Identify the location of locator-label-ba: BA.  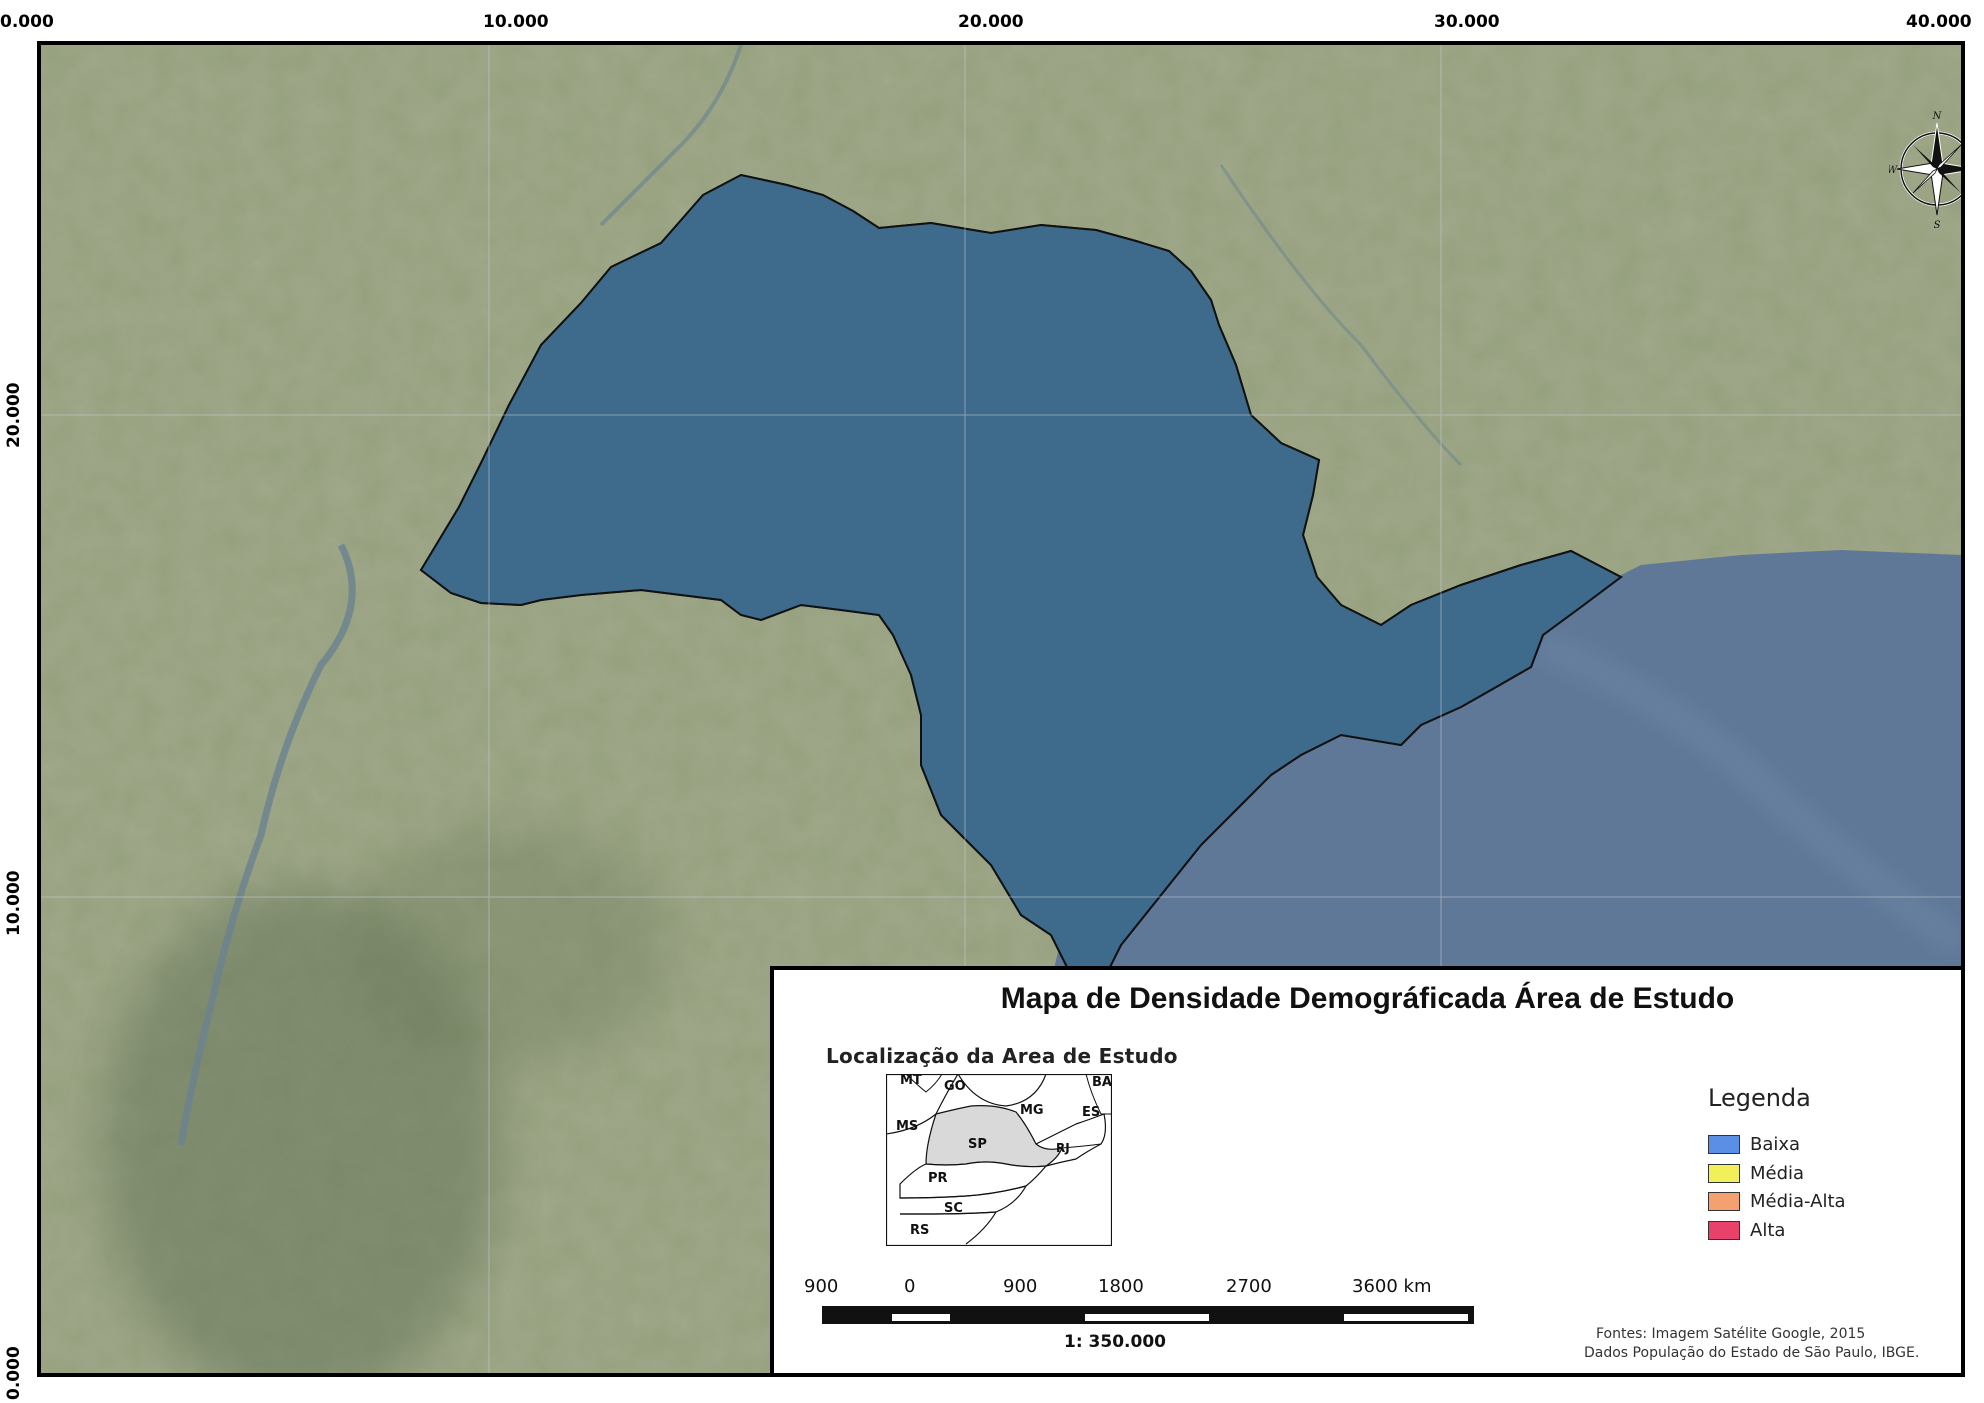
(1102, 1082).